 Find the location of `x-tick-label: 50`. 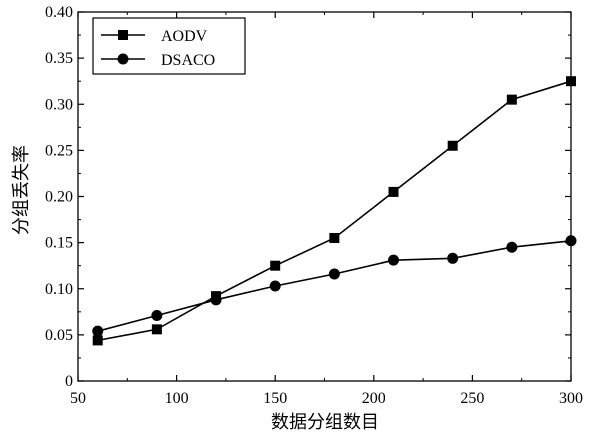

x-tick-label: 50 is located at coordinates (78, 398).